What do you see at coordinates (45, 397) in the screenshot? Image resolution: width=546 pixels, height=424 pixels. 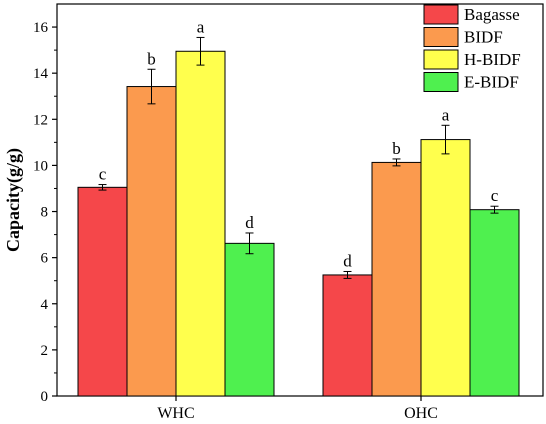 I see `y-tick-label: 0` at bounding box center [45, 397].